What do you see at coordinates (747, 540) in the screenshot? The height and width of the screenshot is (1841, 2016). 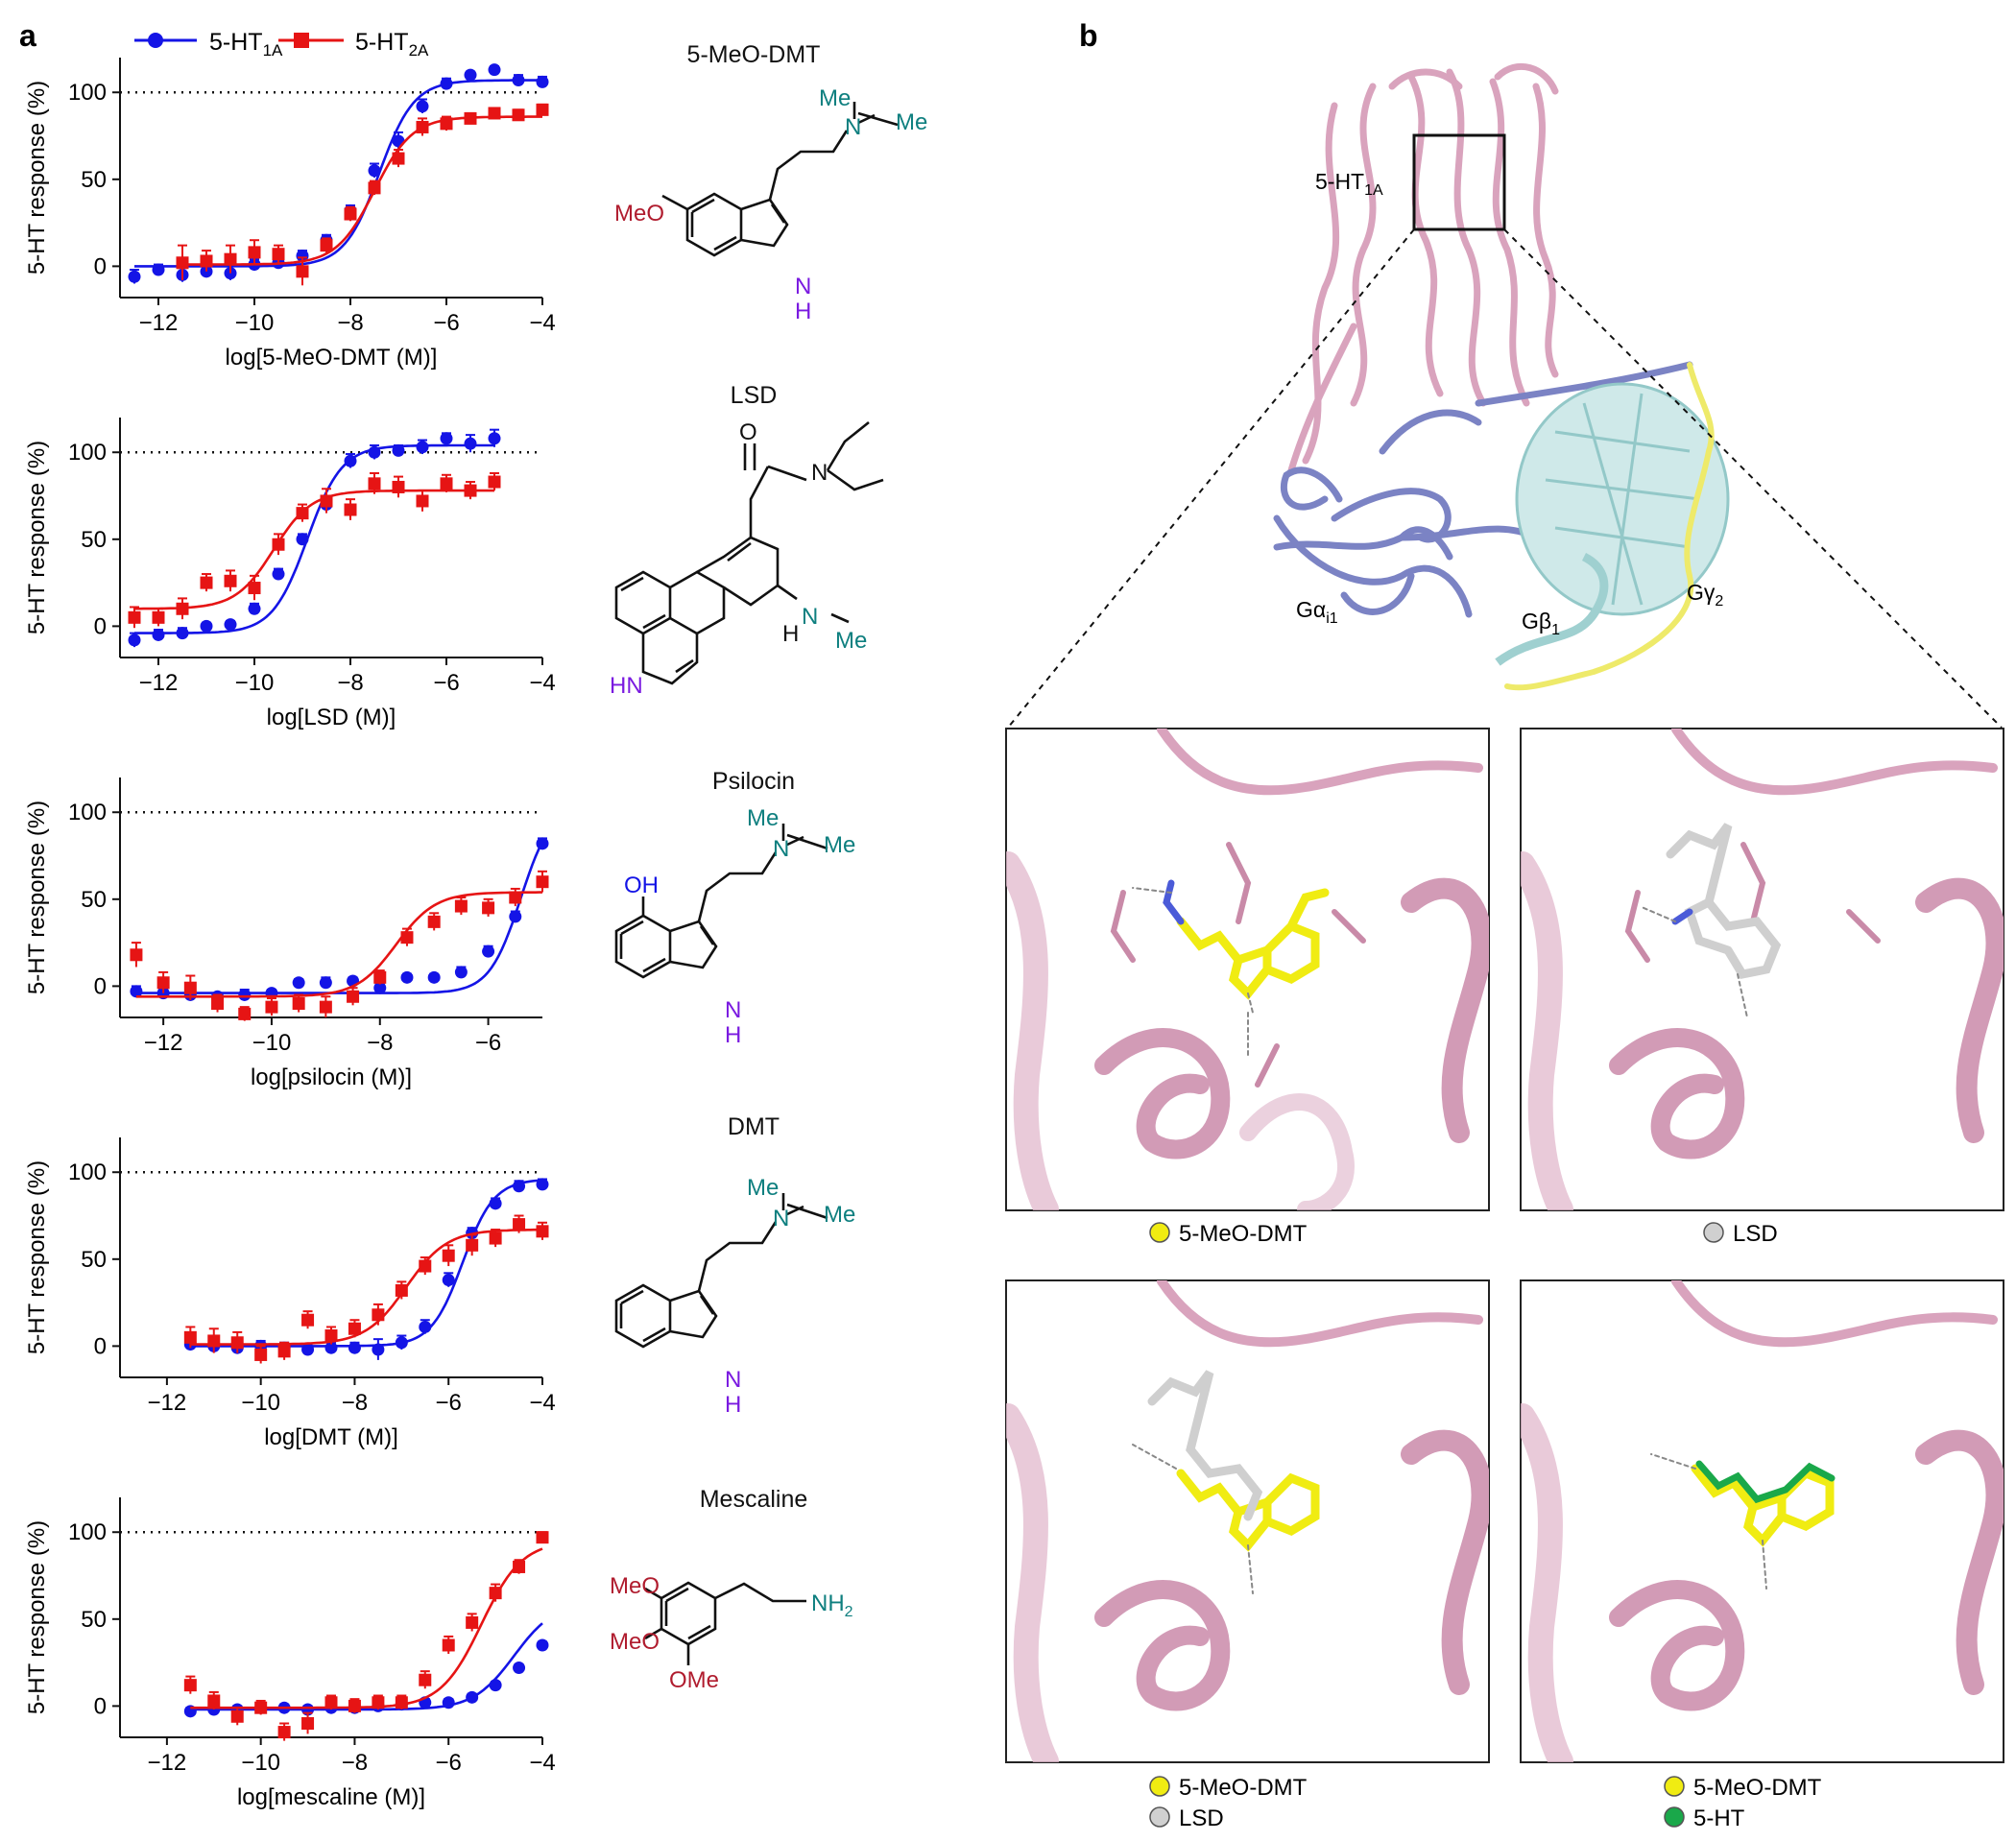 I see `structure-lsd: LSD O N N Me H HN` at bounding box center [747, 540].